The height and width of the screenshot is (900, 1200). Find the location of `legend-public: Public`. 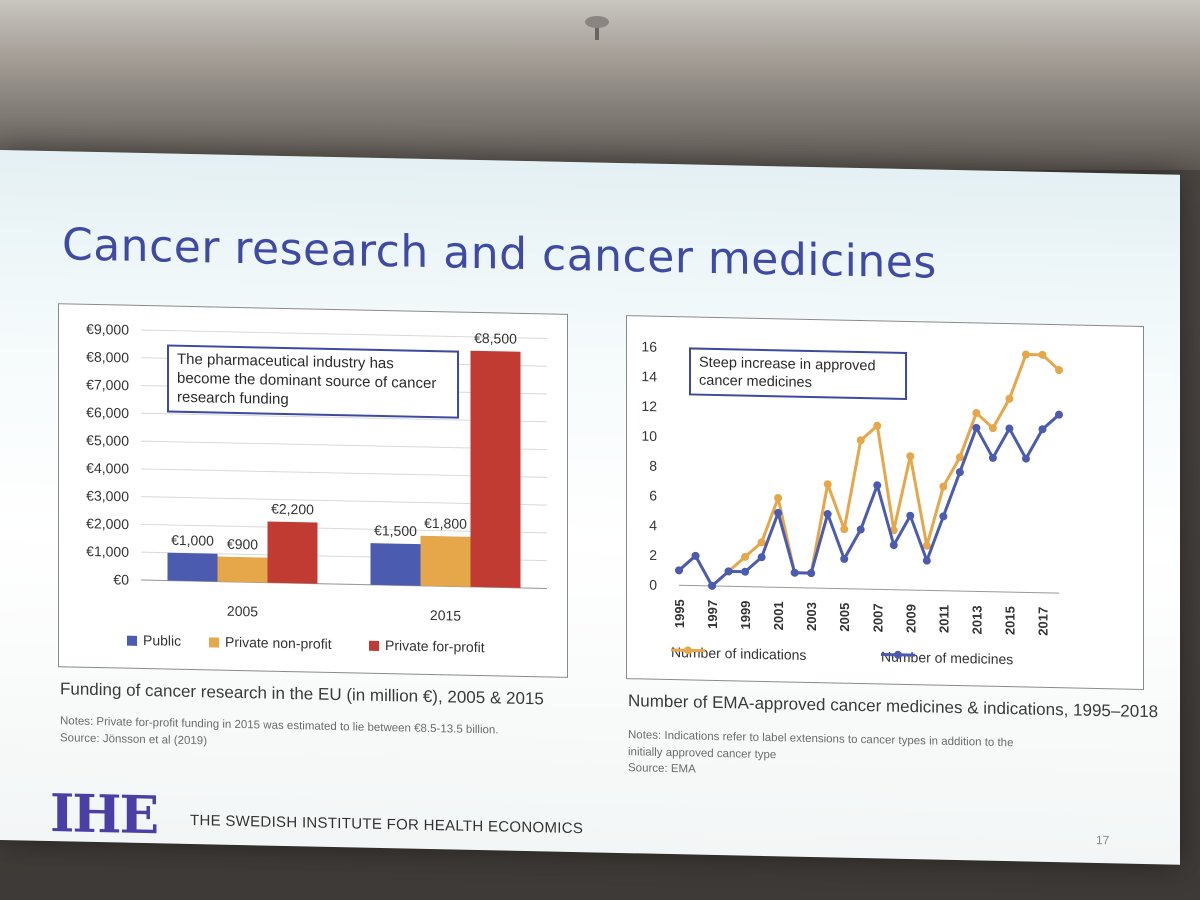

legend-public: Public is located at coordinates (154, 640).